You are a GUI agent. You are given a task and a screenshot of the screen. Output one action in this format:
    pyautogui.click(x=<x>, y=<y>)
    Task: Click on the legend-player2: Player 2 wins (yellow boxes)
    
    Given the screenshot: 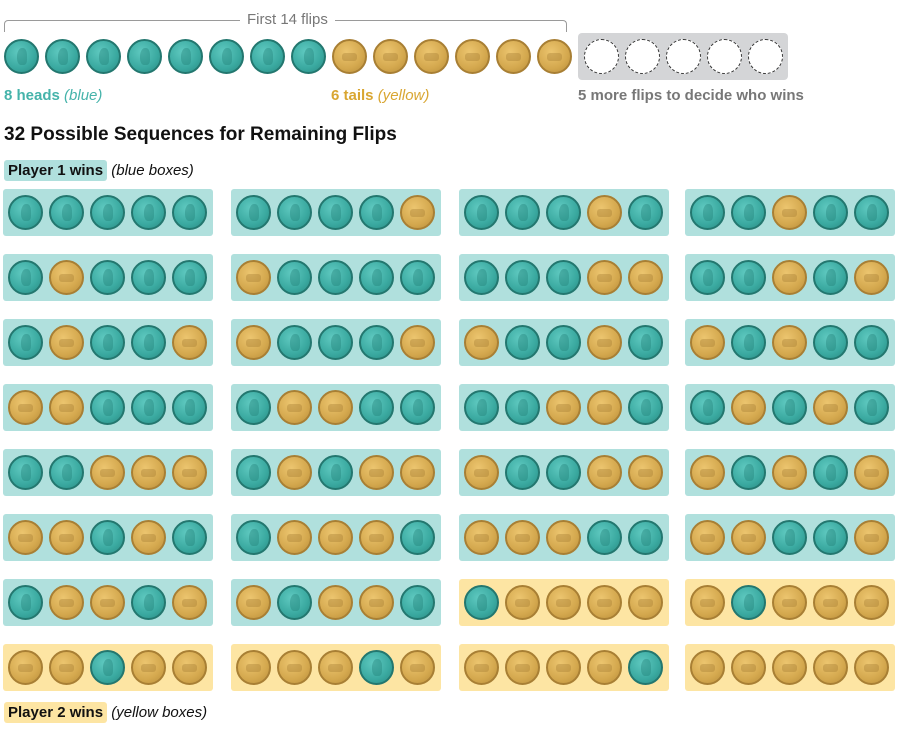 What is the action you would take?
    pyautogui.click(x=105, y=712)
    